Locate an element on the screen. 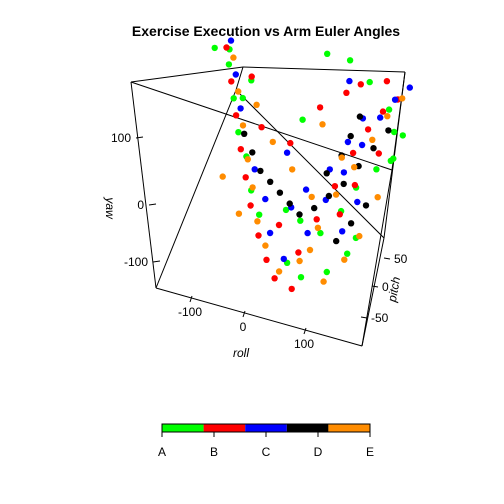 This screenshot has width=504, height=504. color-key-label: B is located at coordinates (214, 452).